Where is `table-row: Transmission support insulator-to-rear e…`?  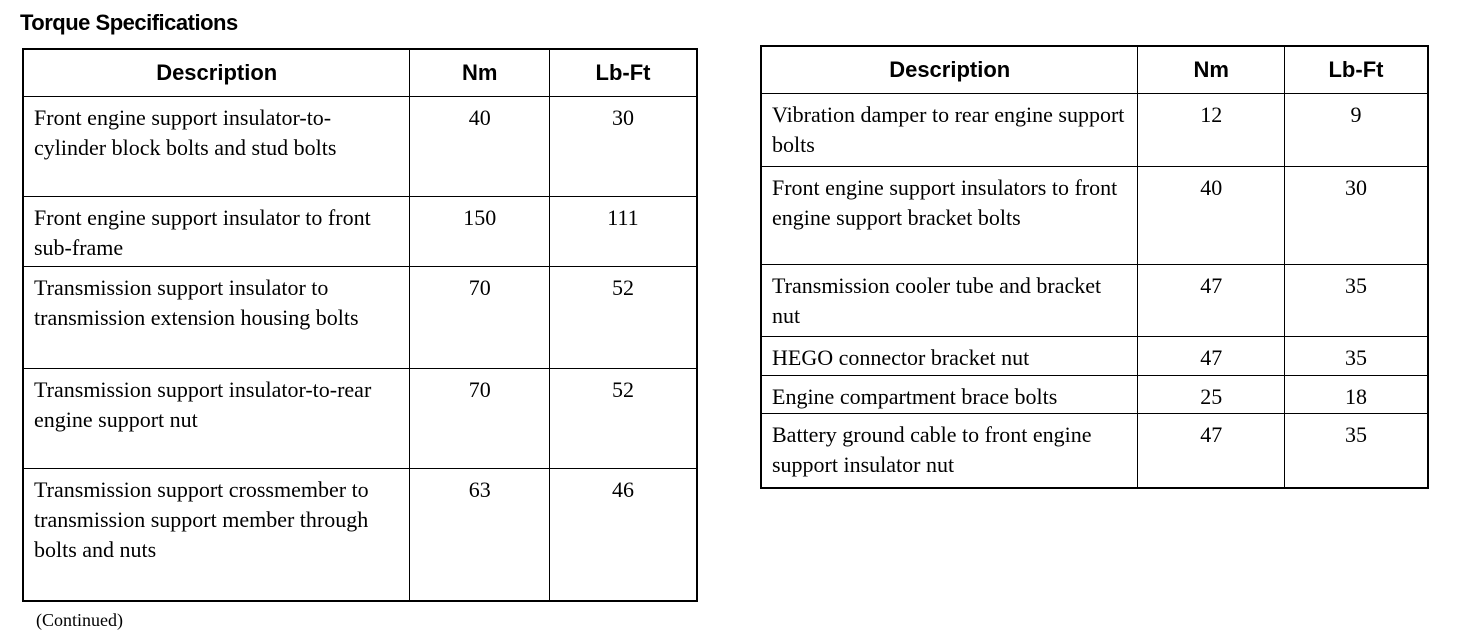 table-row: Transmission support insulator-to-rear e… is located at coordinates (360, 418).